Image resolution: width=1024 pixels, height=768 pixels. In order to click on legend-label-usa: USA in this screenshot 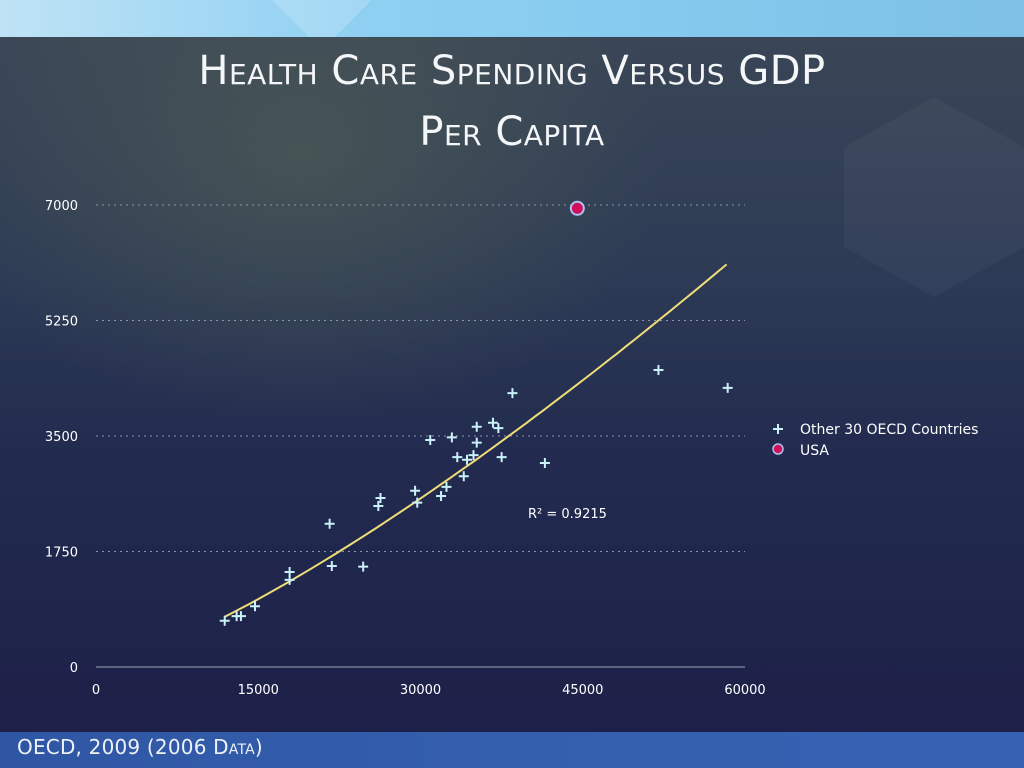, I will do `click(814, 451)`.